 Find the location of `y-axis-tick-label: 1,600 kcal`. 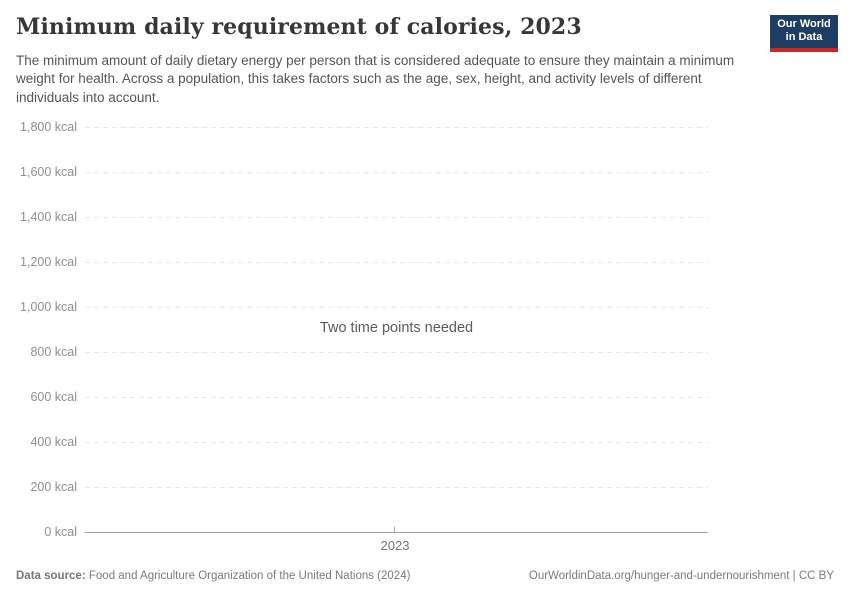

y-axis-tick-label: 1,600 kcal is located at coordinates (48, 172).